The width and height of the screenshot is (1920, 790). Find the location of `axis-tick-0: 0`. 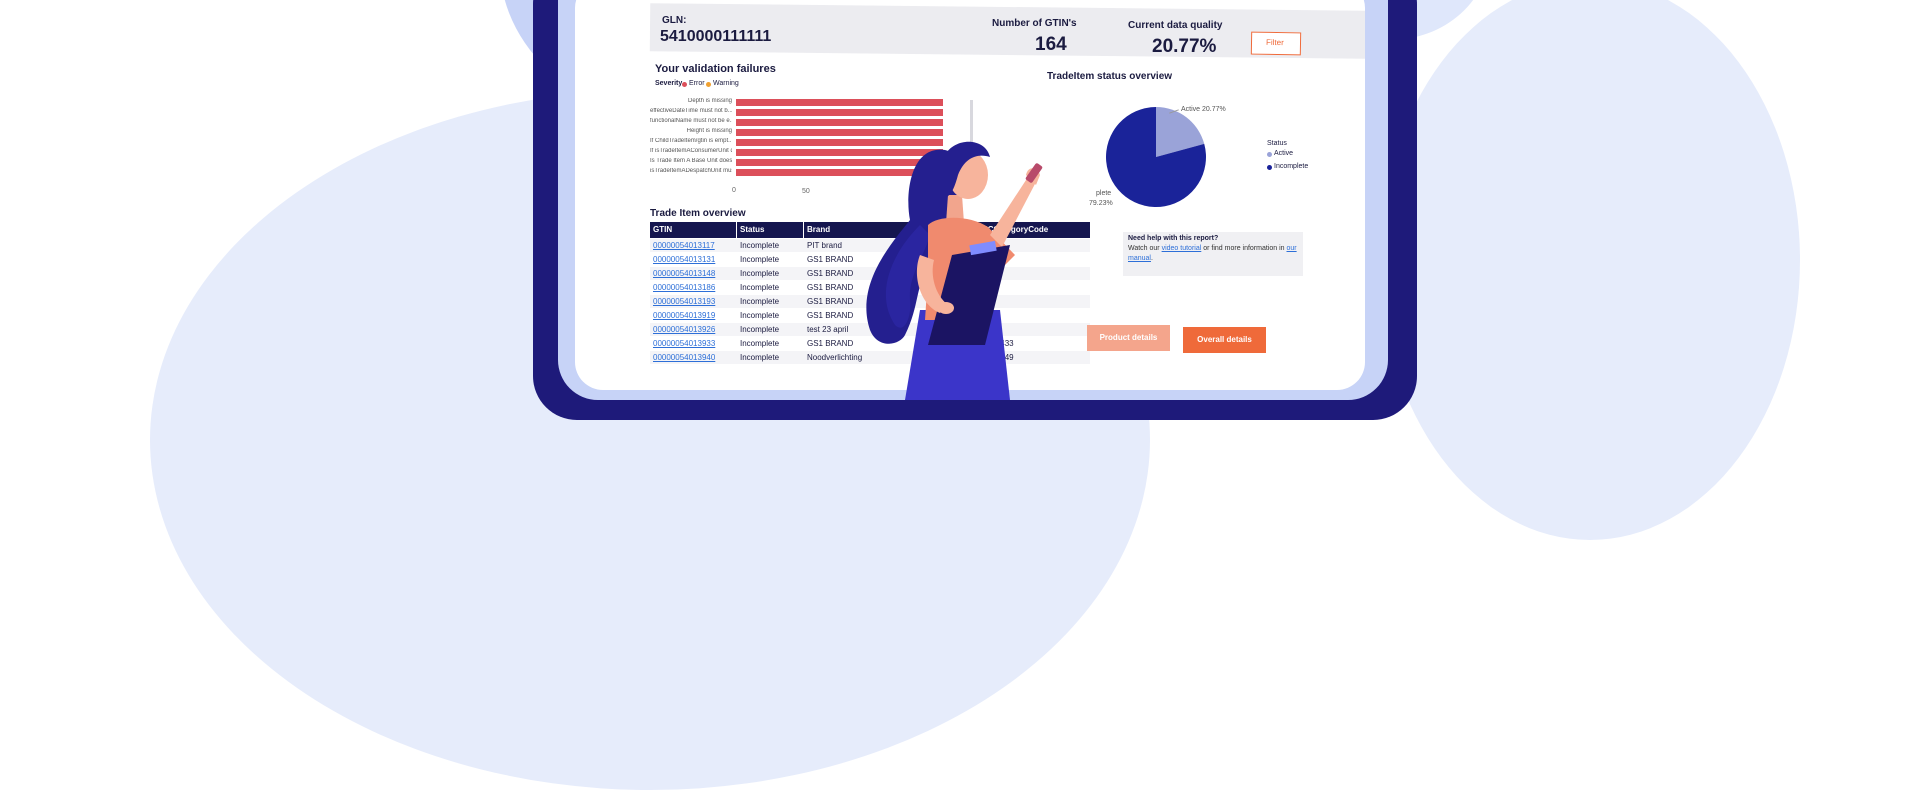

axis-tick-0: 0 is located at coordinates (734, 190).